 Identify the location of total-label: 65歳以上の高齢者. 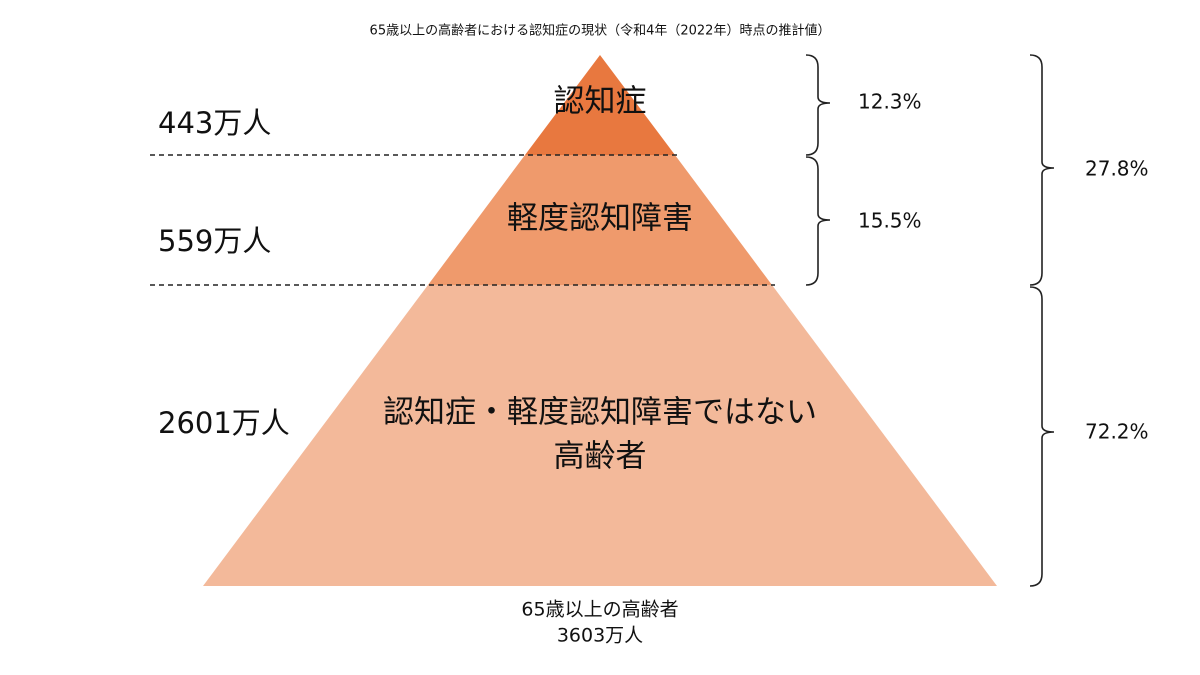
(599, 610).